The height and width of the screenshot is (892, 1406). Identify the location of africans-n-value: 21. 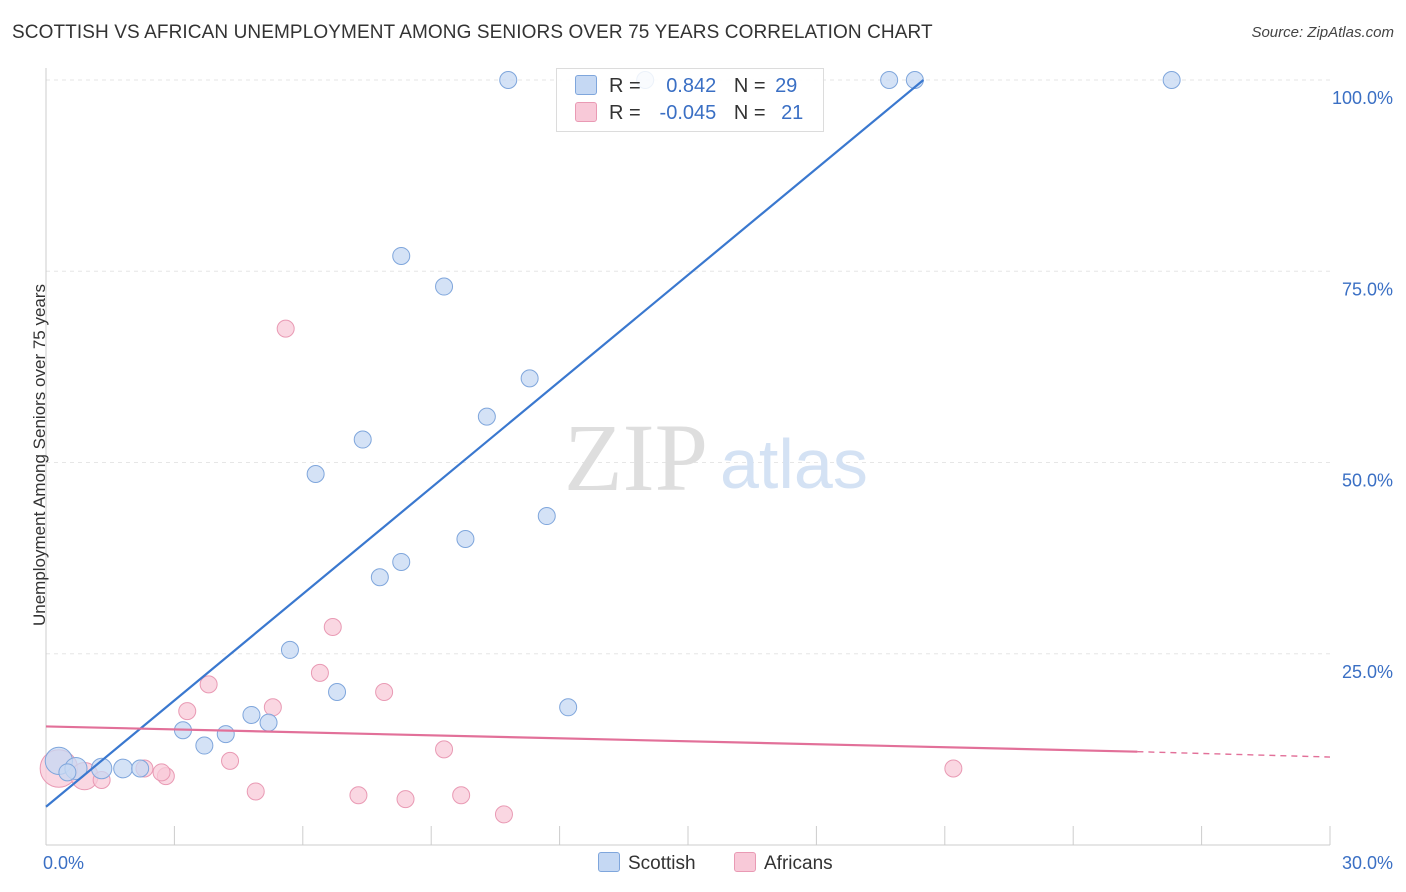
(792, 113).